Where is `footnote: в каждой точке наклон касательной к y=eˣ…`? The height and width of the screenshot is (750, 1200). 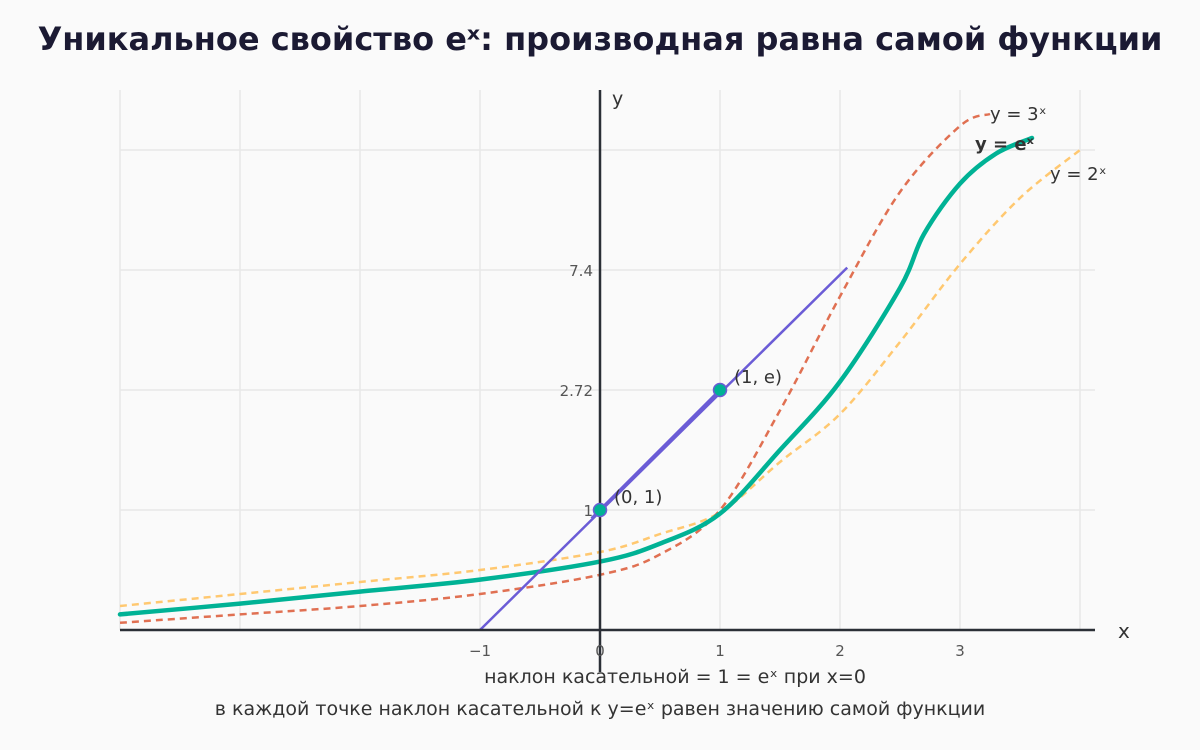 footnote: в каждой точке наклон касательной к y=eˣ… is located at coordinates (600, 709).